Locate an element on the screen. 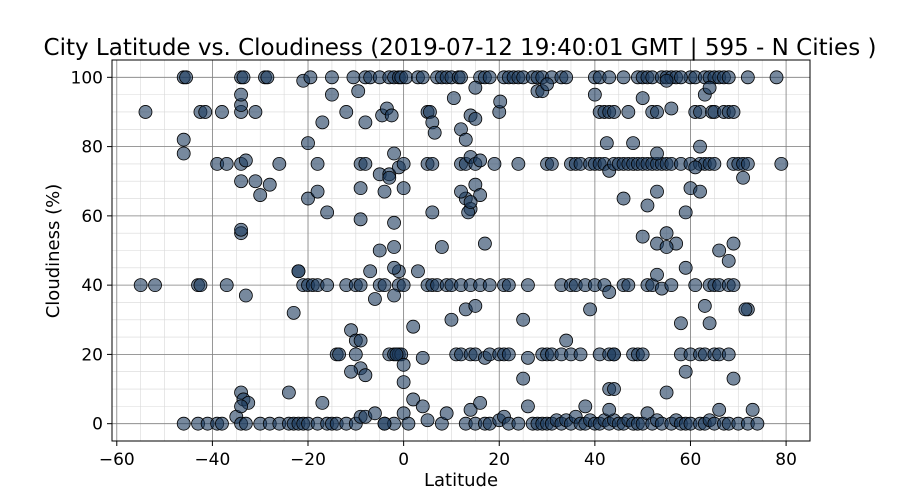 Image resolution: width=900 pixels, height=504 pixels. x-tick-label: 40 is located at coordinates (595, 460).